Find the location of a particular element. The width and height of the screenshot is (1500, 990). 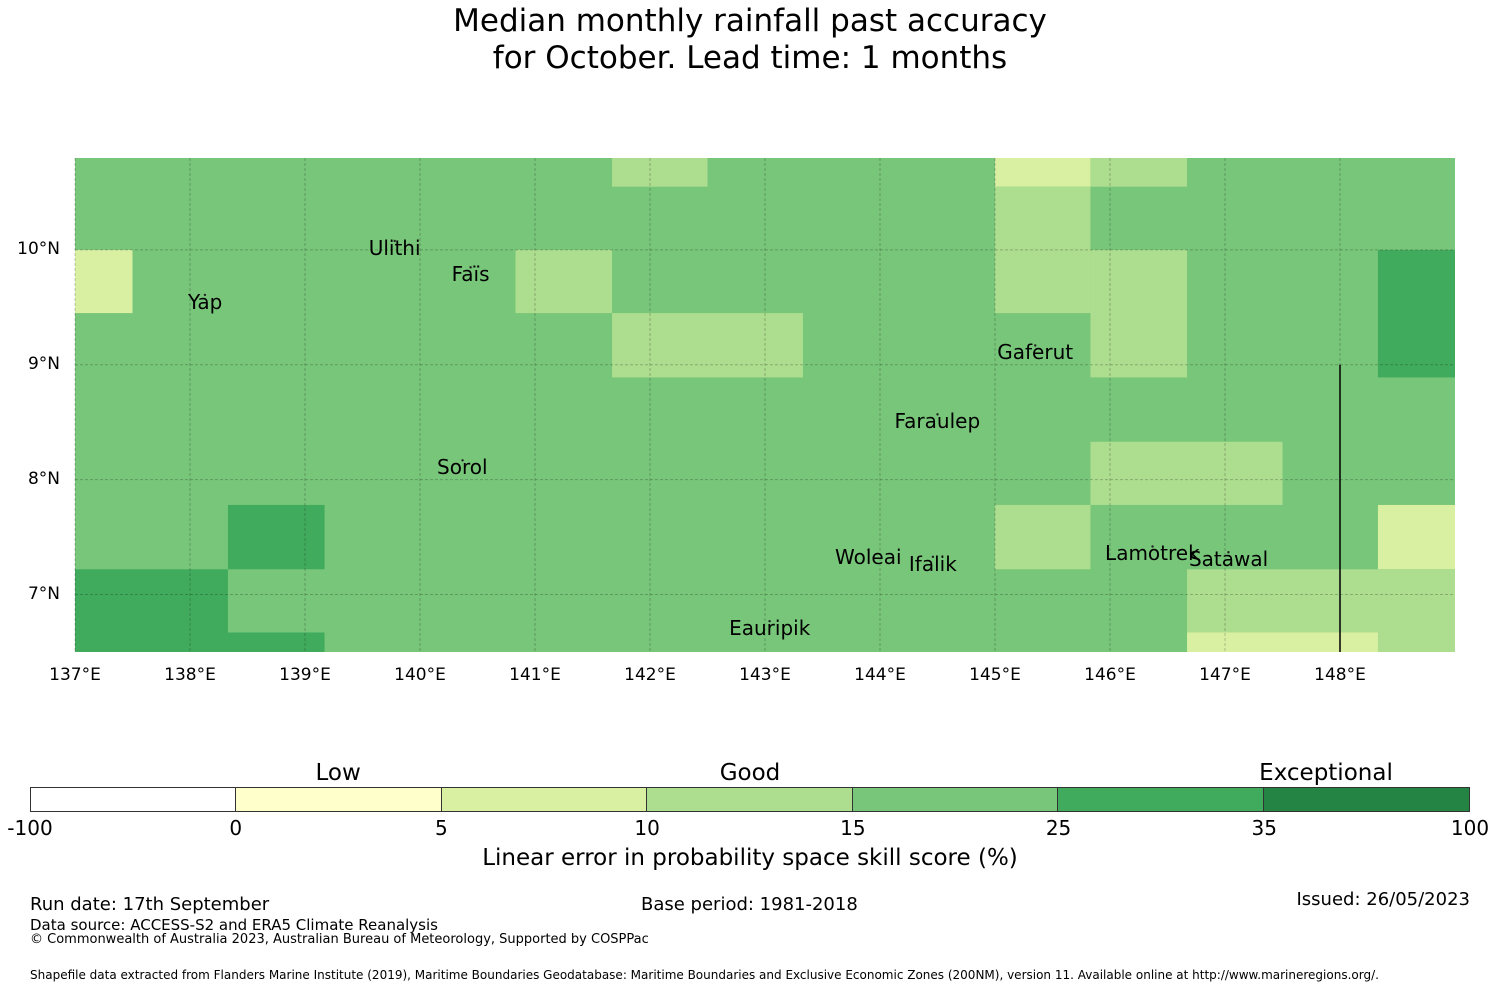

colorbar-category-good: Good is located at coordinates (750, 773).